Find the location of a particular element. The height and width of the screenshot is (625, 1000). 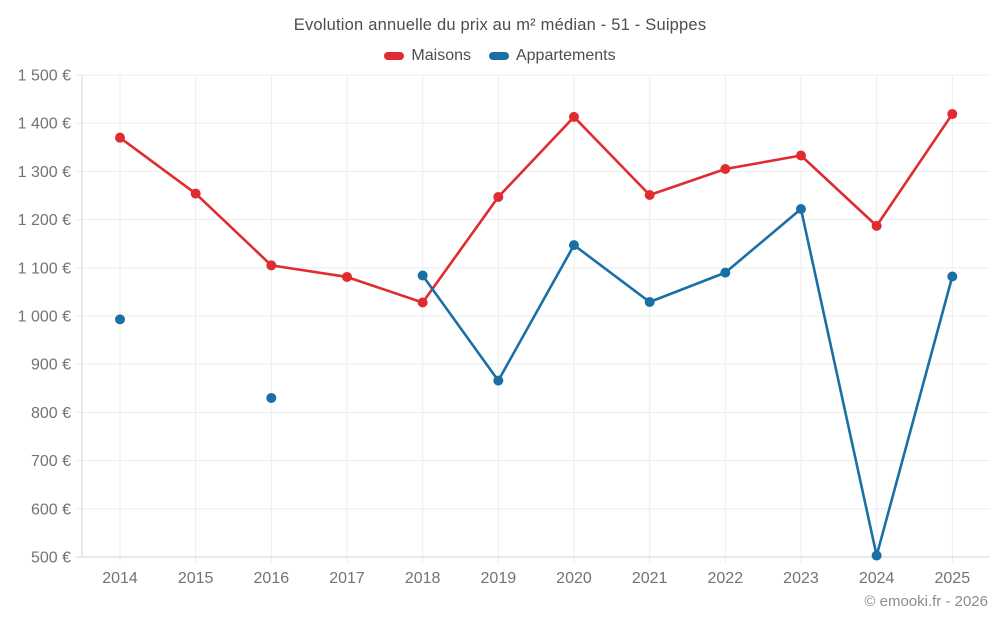

y-axis-tick-label: 800 € is located at coordinates (51, 413).